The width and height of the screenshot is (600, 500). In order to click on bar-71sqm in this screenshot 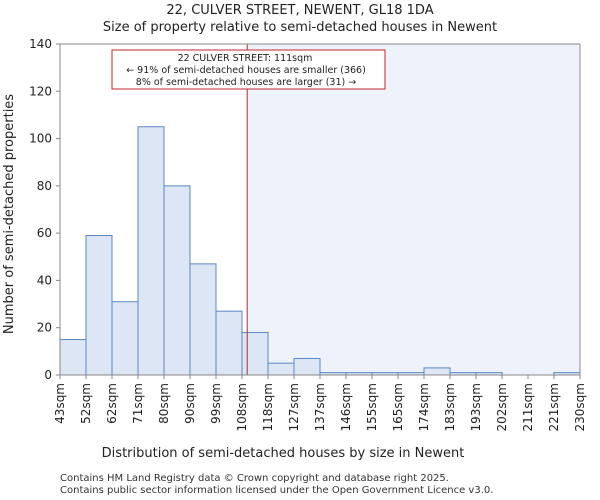, I will do `click(151, 251)`.